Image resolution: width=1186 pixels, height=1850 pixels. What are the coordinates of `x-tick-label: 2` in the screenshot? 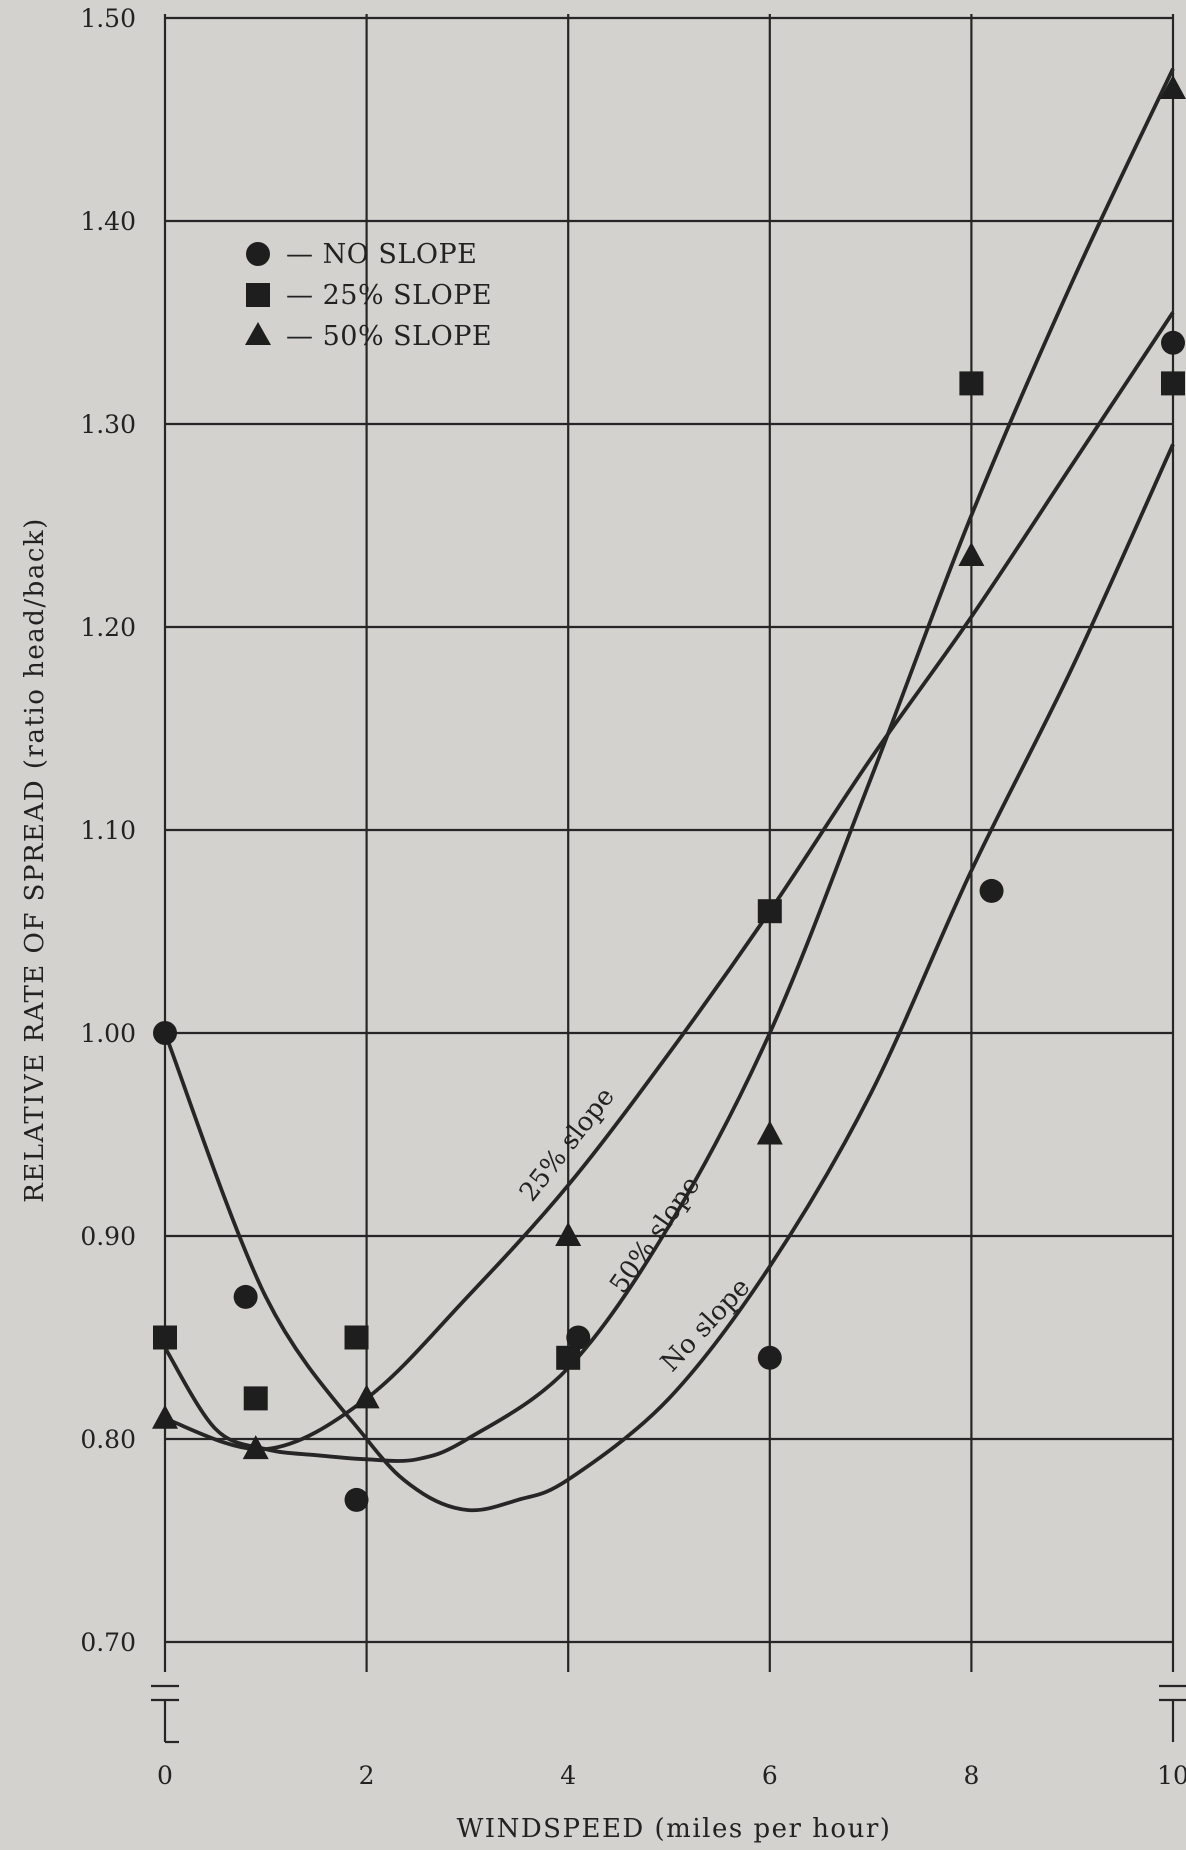 It's located at (367, 1775).